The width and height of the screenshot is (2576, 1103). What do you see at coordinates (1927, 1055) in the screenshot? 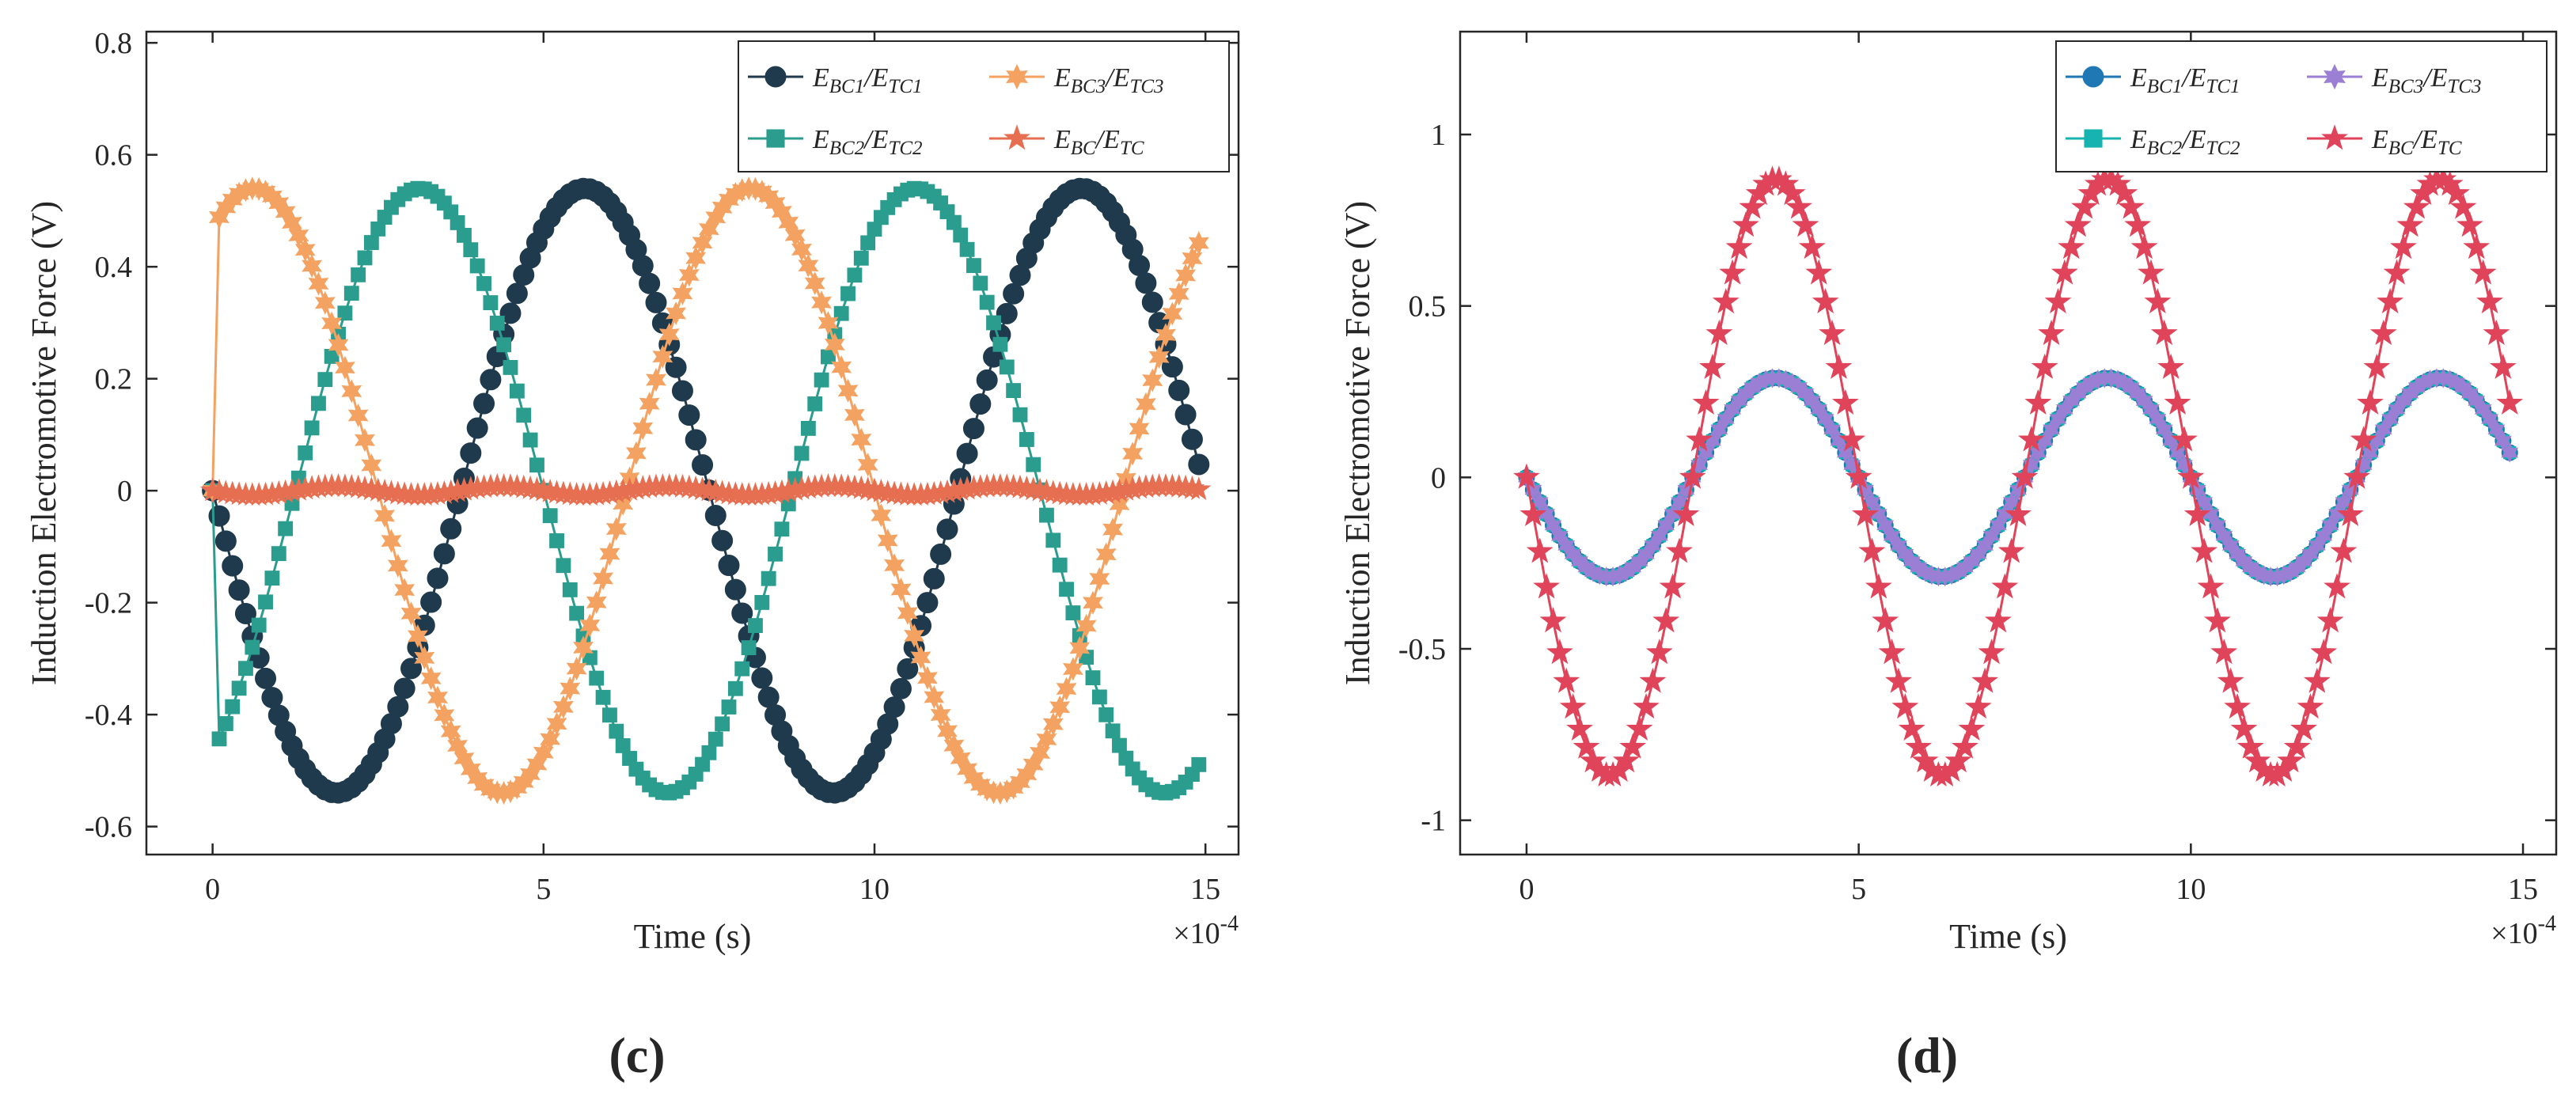
I see `panel-label: (d)` at bounding box center [1927, 1055].